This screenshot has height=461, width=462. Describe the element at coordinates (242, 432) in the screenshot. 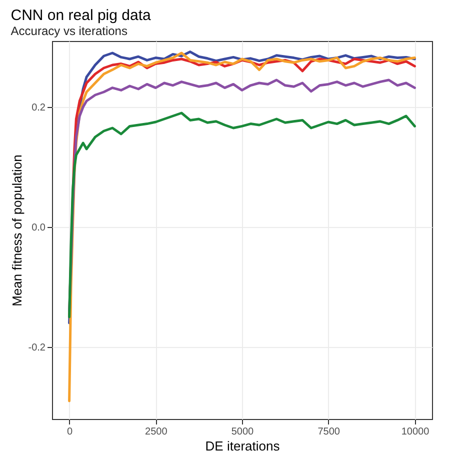

I see `x-tick-label: 5000` at that location.